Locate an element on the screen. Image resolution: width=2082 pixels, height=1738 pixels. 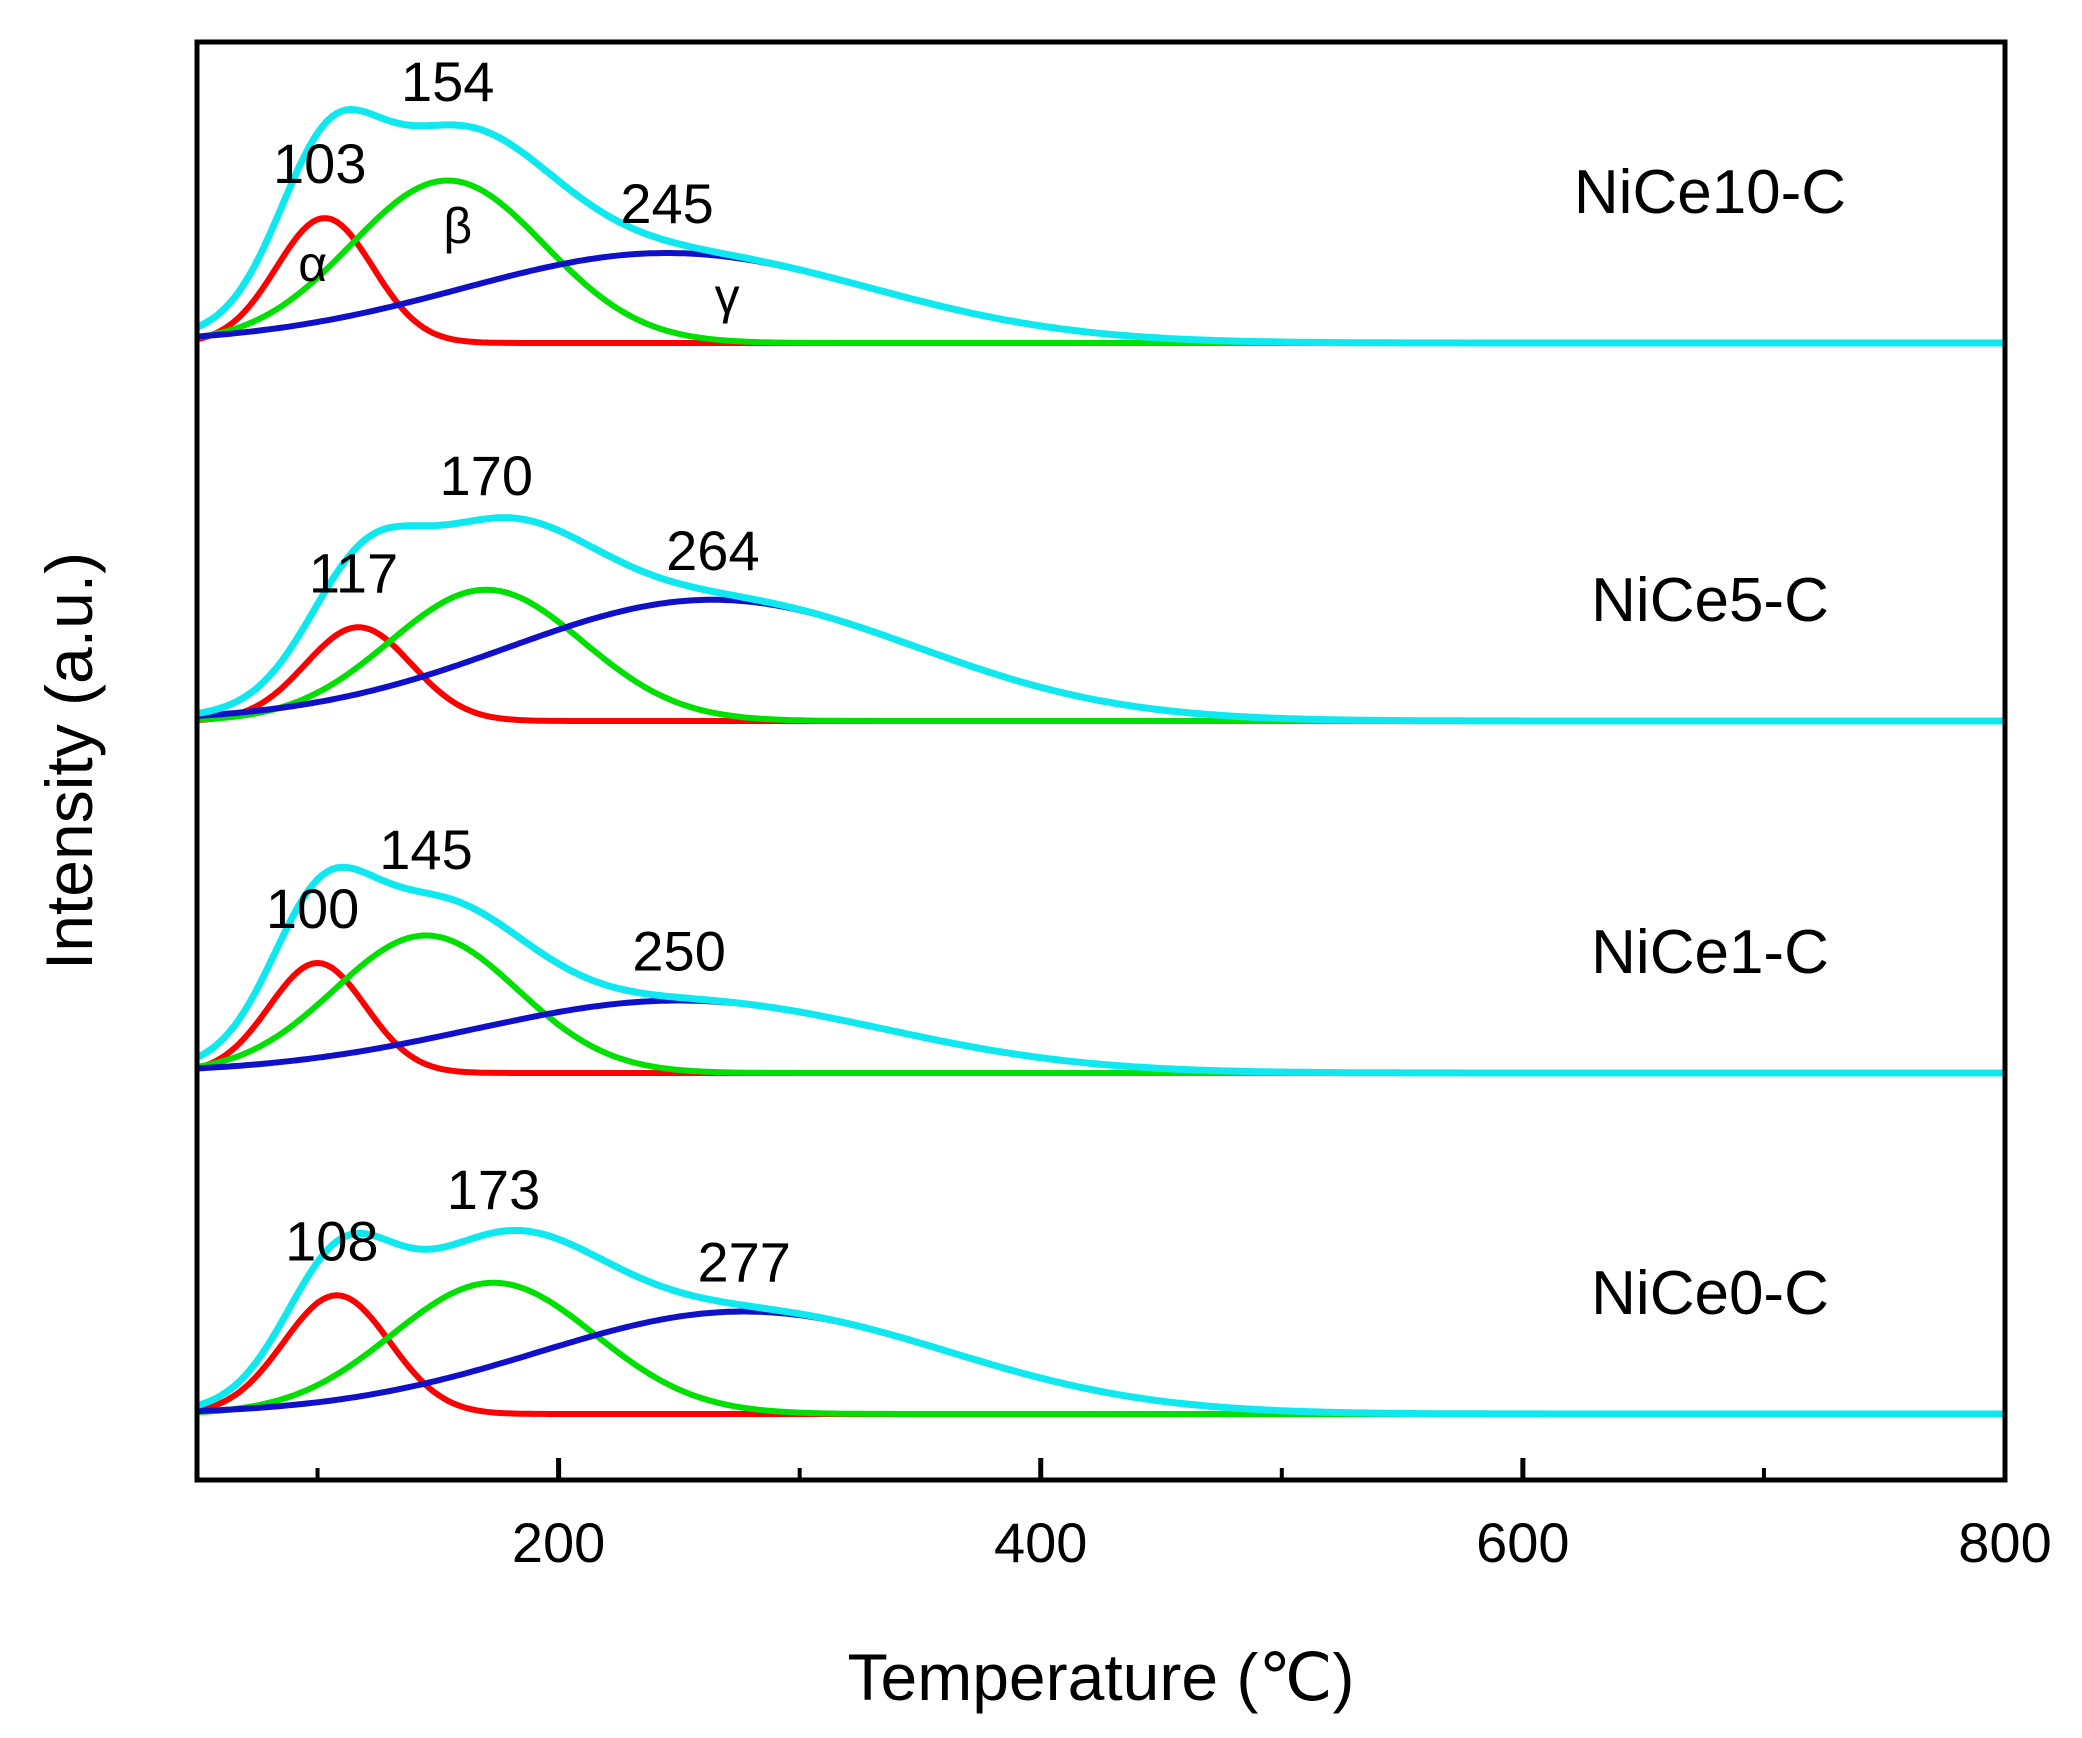
sample-label-NiCe0-C: NiCe0-C is located at coordinates (1710, 1293).